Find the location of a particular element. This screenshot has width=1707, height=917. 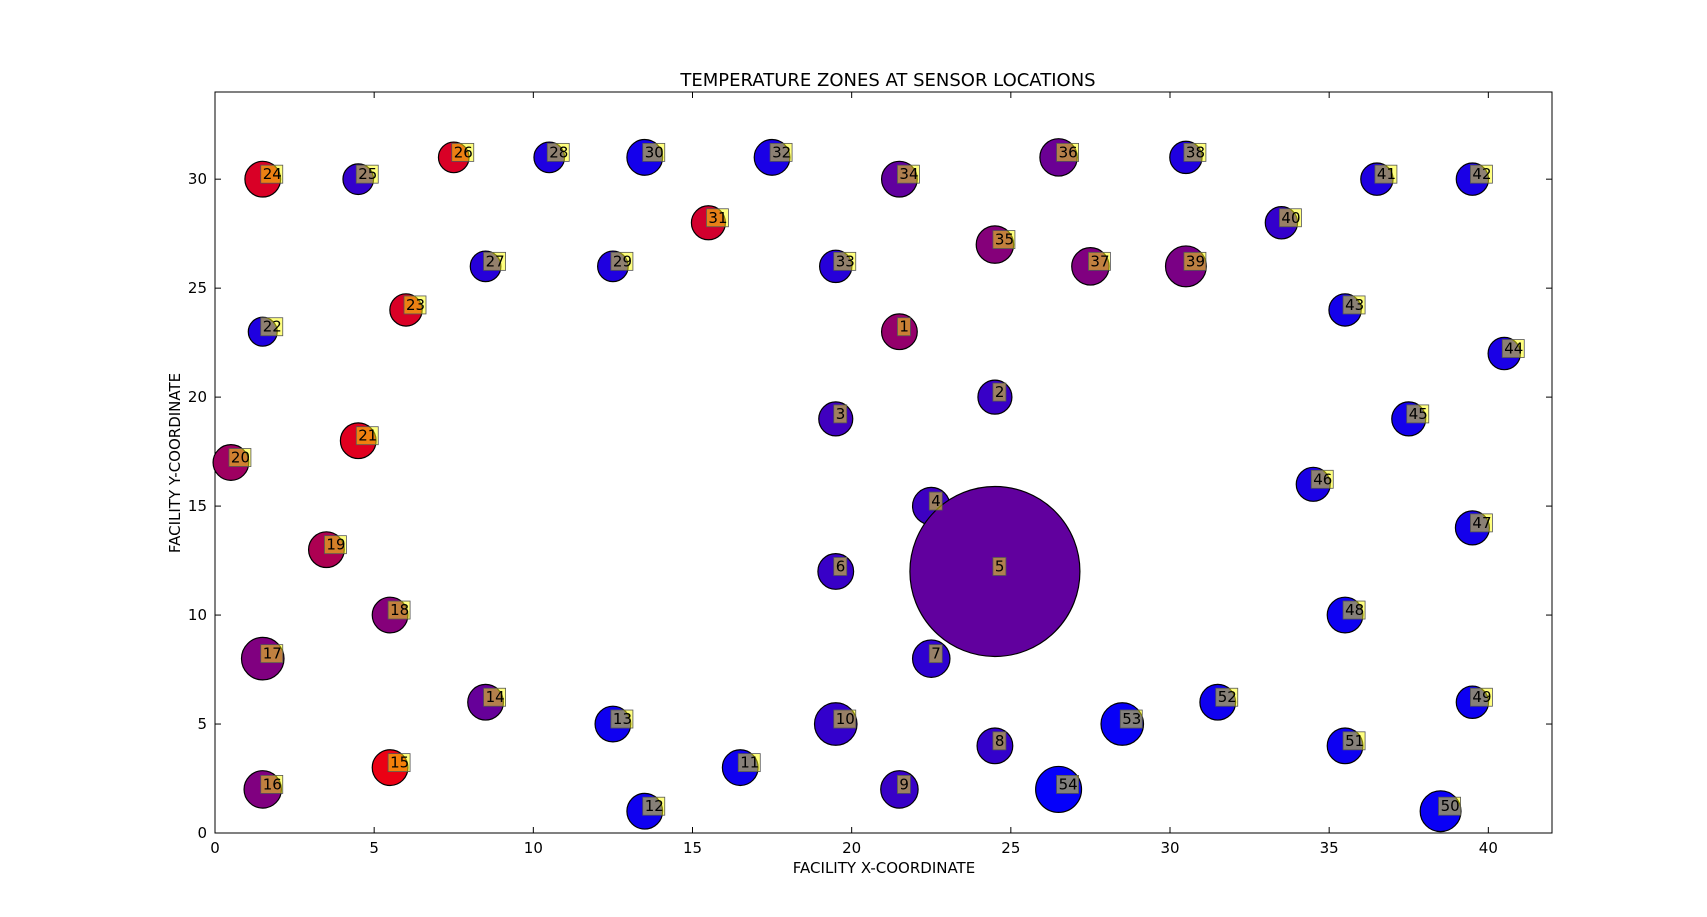

point-label: 17 is located at coordinates (272, 654).